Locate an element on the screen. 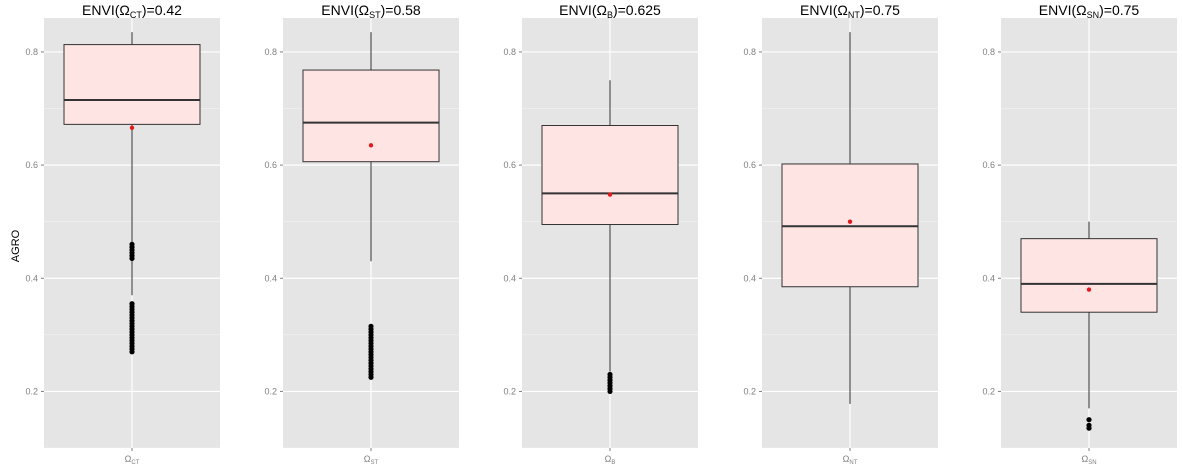 This screenshot has height=473, width=1182. x-tick-label-sub: CT is located at coordinates (135, 463).